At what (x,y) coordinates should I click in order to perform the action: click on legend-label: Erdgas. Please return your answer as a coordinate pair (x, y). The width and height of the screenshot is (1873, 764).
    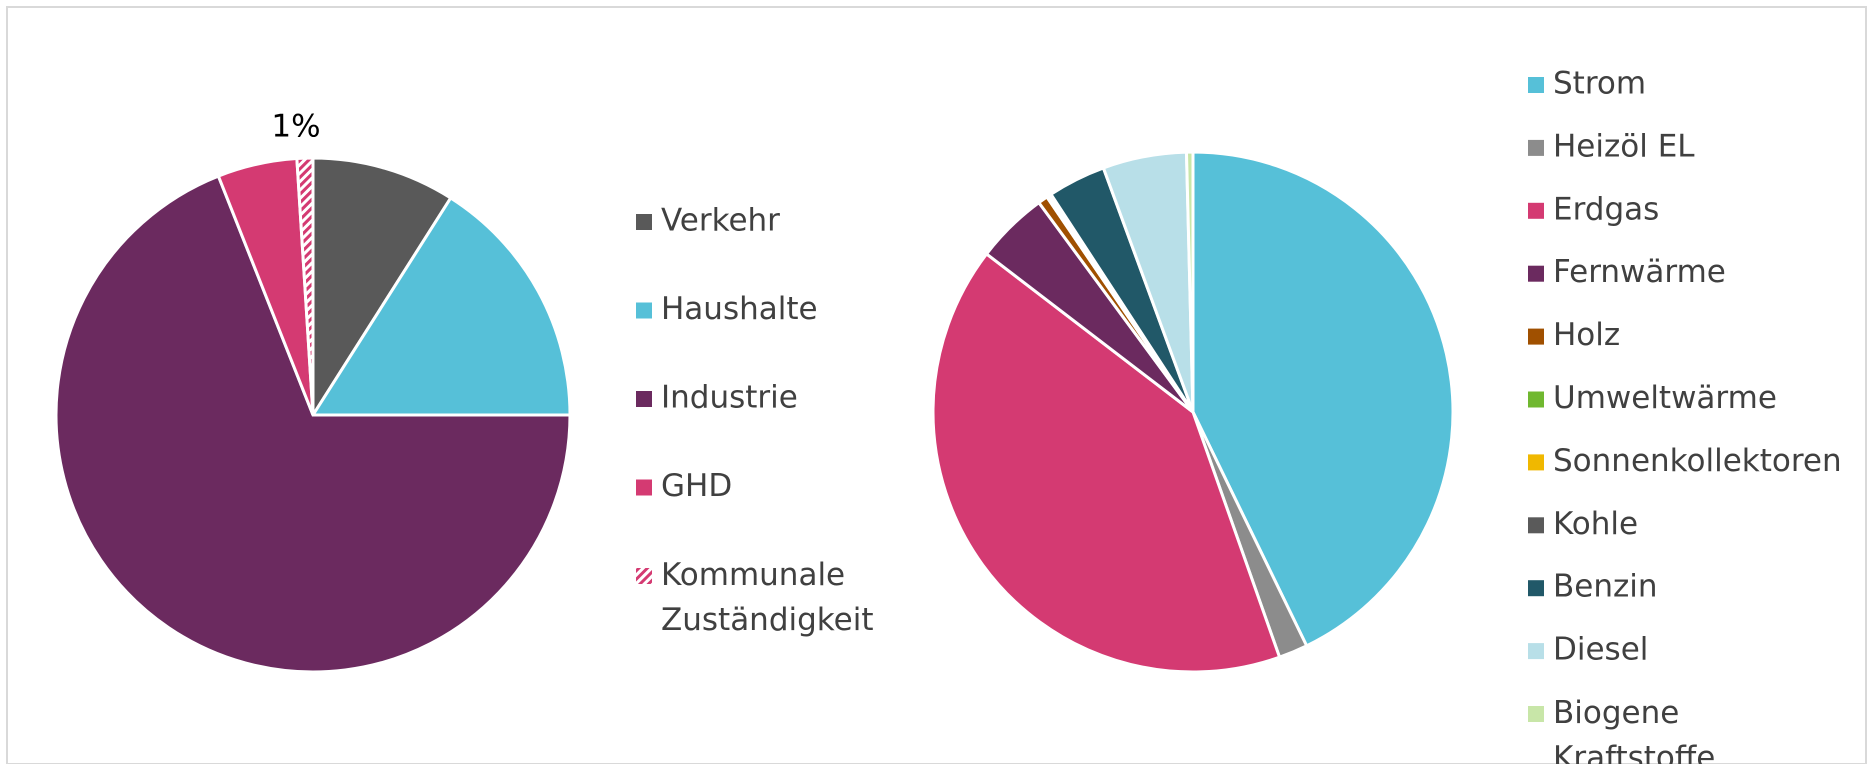
    Looking at the image, I should click on (1606, 209).